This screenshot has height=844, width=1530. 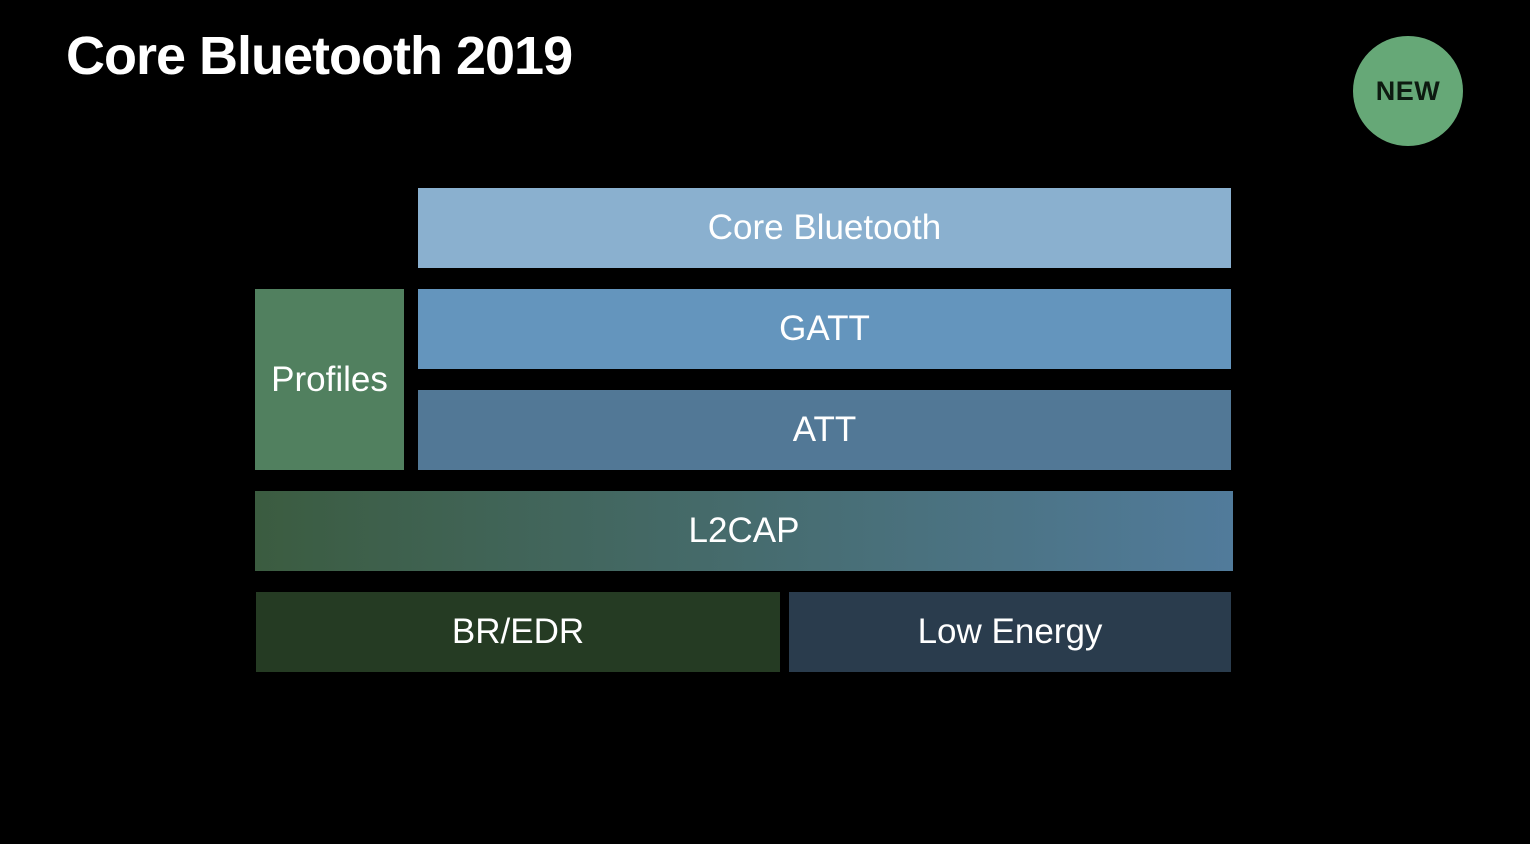 What do you see at coordinates (1408, 91) in the screenshot?
I see `new-badge: NEW` at bounding box center [1408, 91].